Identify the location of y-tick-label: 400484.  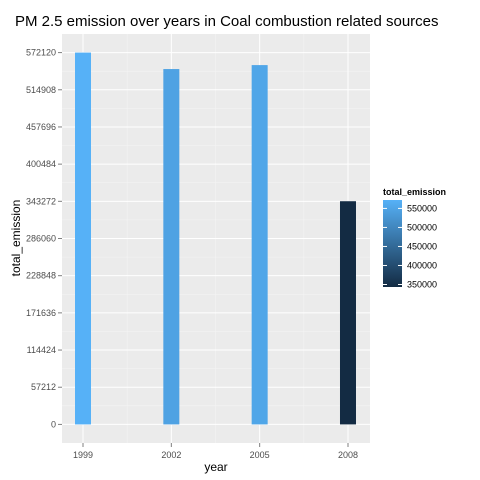
(41, 164).